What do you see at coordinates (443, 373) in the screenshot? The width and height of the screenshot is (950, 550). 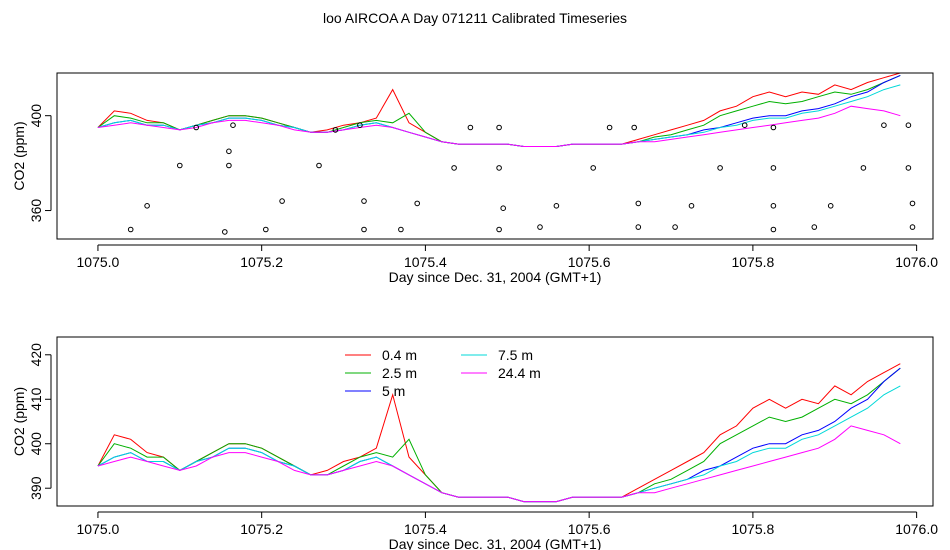 I see `legend: 0.4 m 2.5 m 5 m 7.5 m 24.4 m` at bounding box center [443, 373].